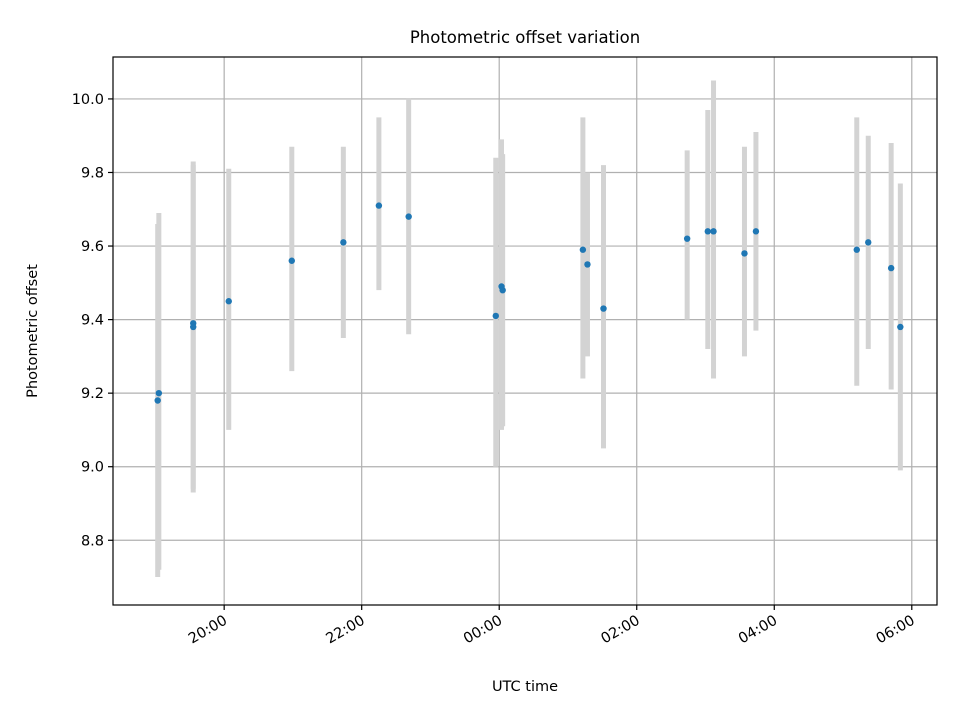 The image size is (960, 720). Describe the element at coordinates (92, 247) in the screenshot. I see `y-tick-label: 9.6` at that location.